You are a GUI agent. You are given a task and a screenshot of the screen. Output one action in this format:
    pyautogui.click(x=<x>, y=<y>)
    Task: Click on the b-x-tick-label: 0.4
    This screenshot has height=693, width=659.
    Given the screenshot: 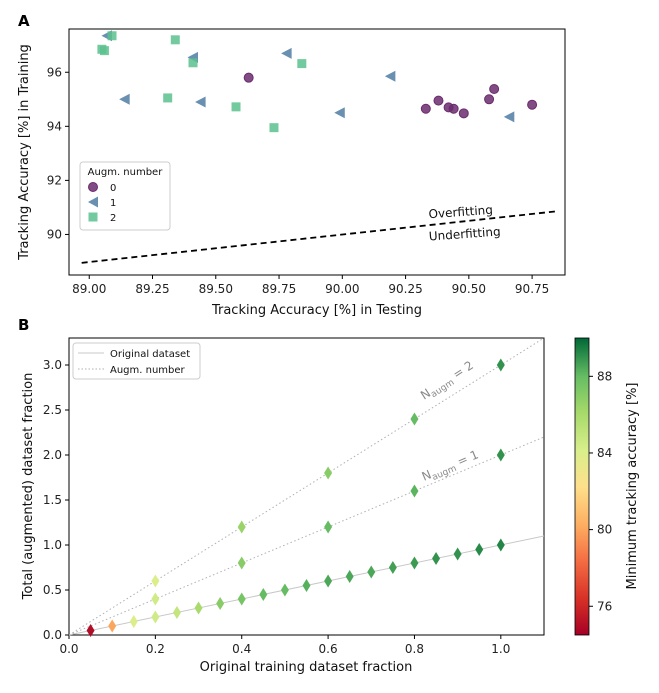 What is the action you would take?
    pyautogui.click(x=241, y=649)
    